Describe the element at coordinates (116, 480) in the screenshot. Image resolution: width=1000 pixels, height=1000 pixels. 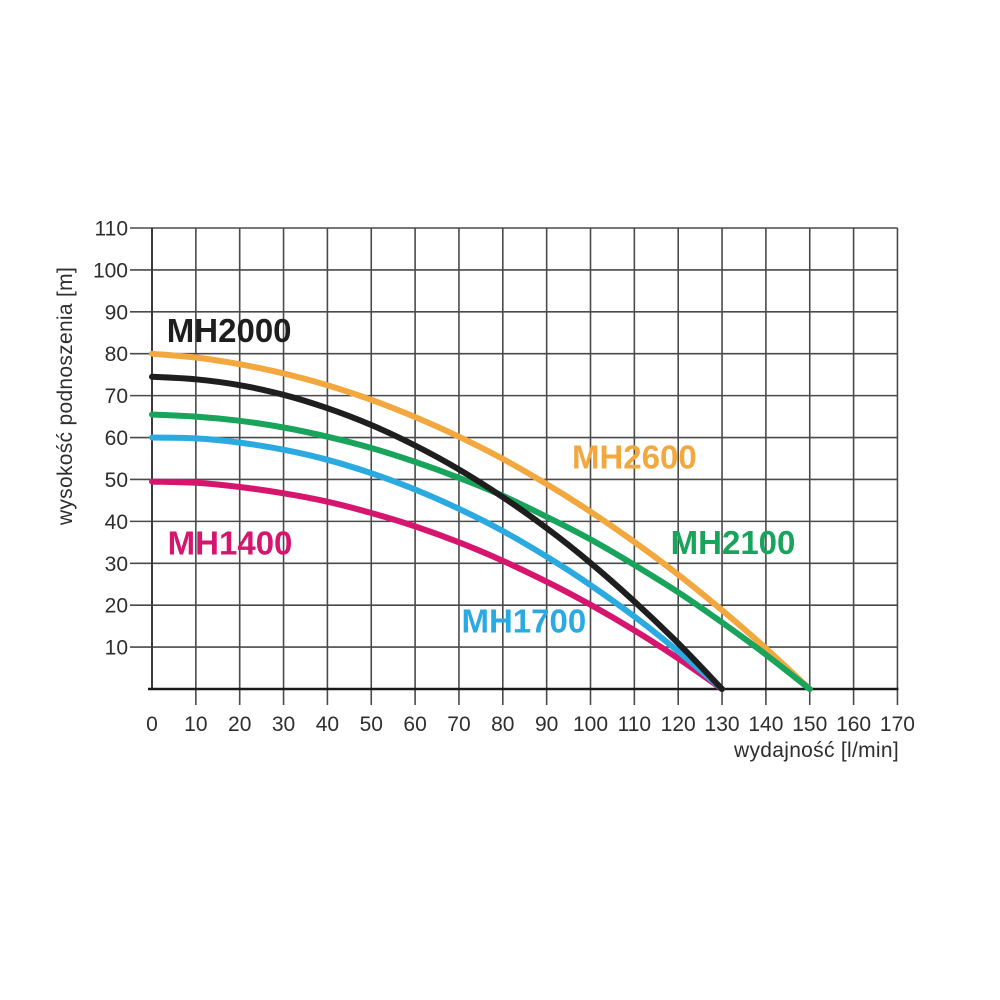
I see `y-tick-label: 50` at that location.